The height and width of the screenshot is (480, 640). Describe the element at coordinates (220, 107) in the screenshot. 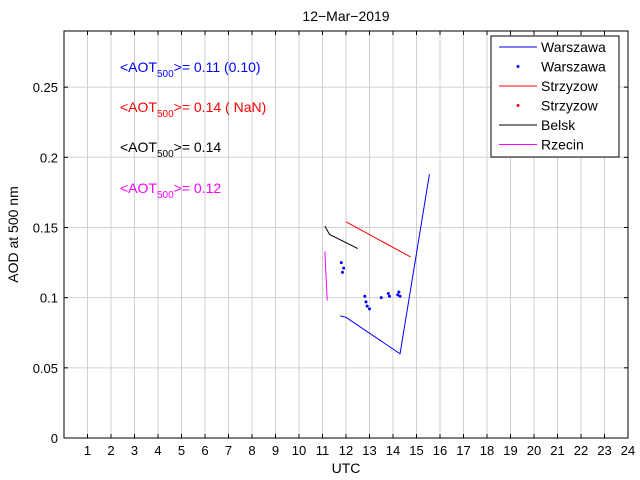

I see `annotation-value: >= 0.14 ( NaN)` at that location.